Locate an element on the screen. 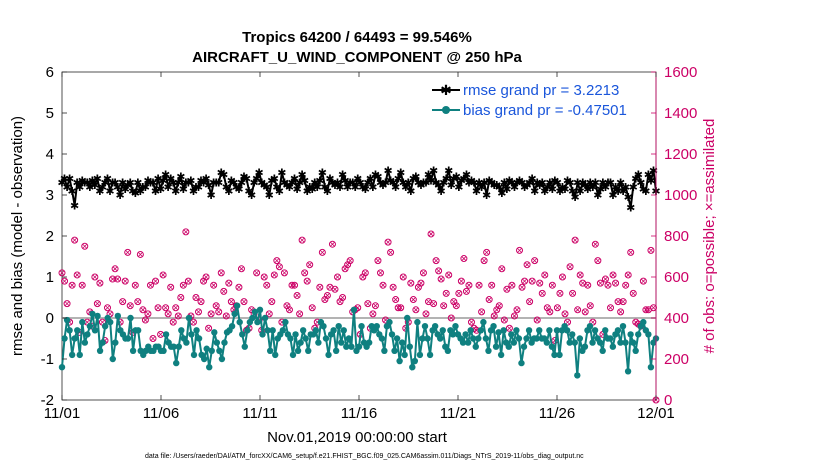  x-tick-label: 11/11 is located at coordinates (259, 413).